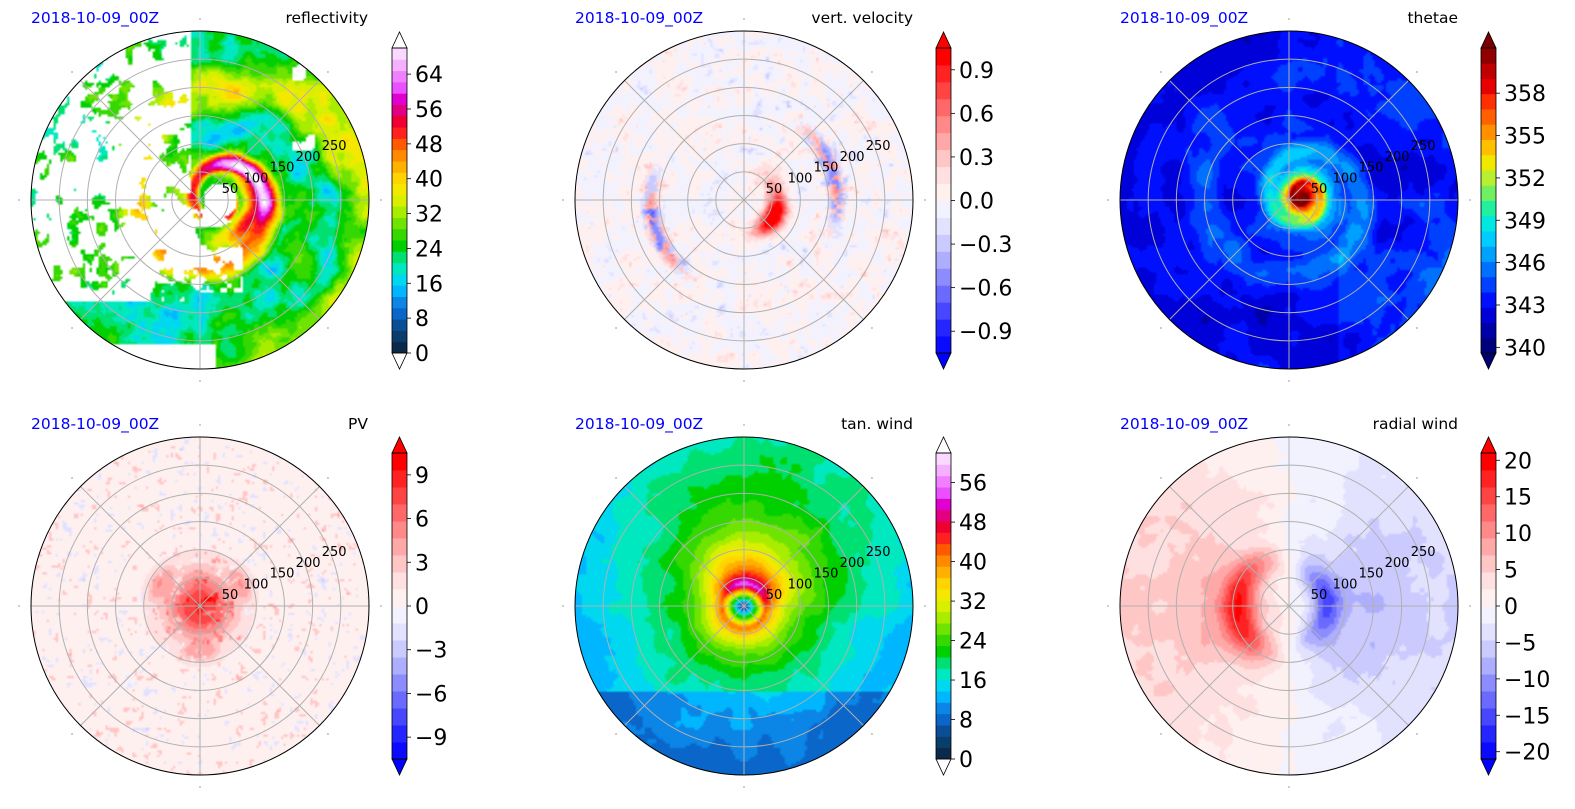 The width and height of the screenshot is (1575, 809). What do you see at coordinates (326, 18) in the screenshot?
I see `panel-title: reflectivity` at bounding box center [326, 18].